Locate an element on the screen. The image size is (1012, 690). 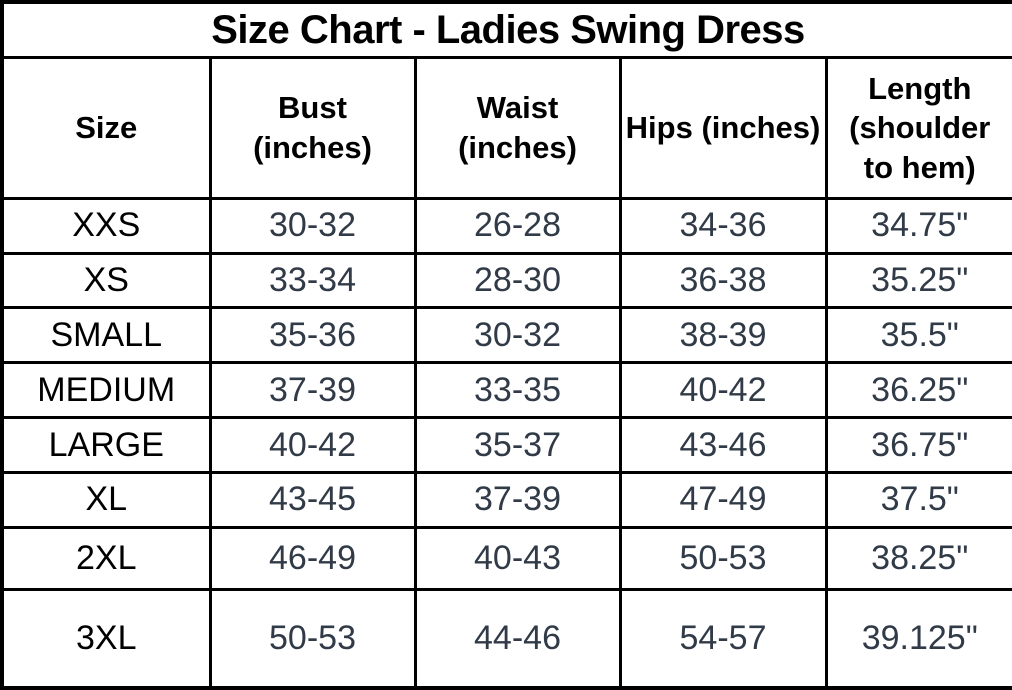
title-row: Size Chart - Ladies Swing Dress is located at coordinates (506, 30).